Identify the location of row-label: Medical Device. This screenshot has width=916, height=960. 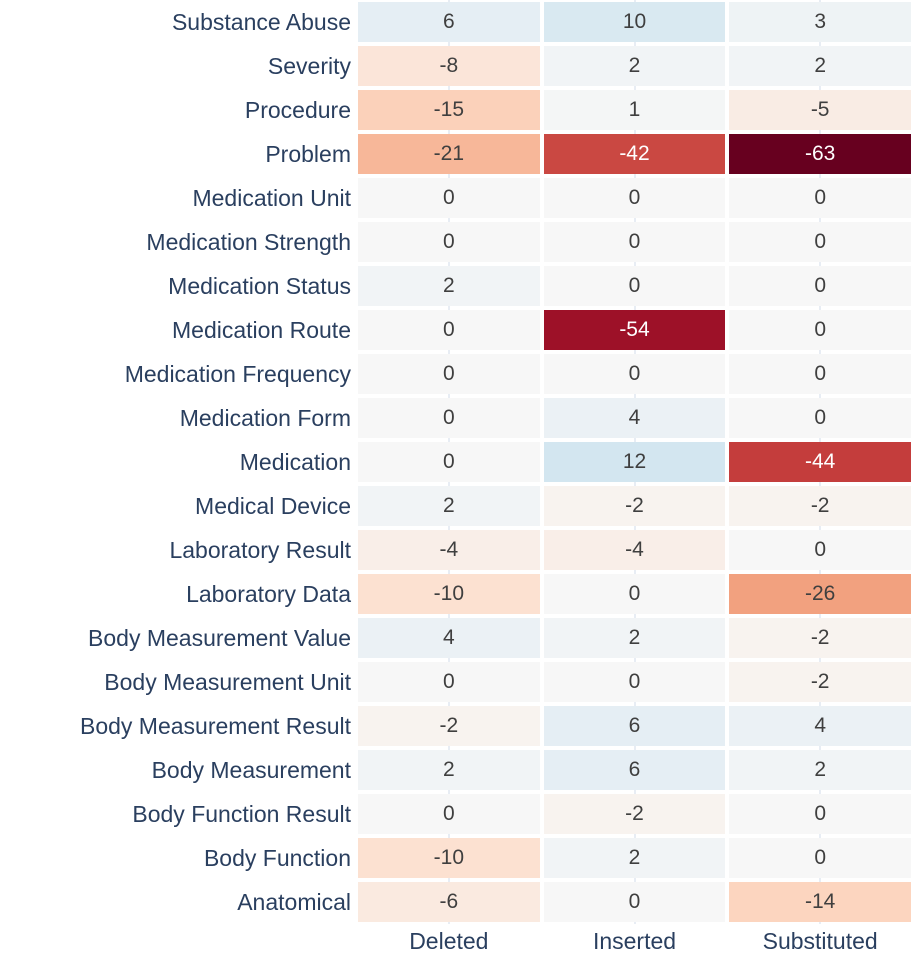
(273, 505).